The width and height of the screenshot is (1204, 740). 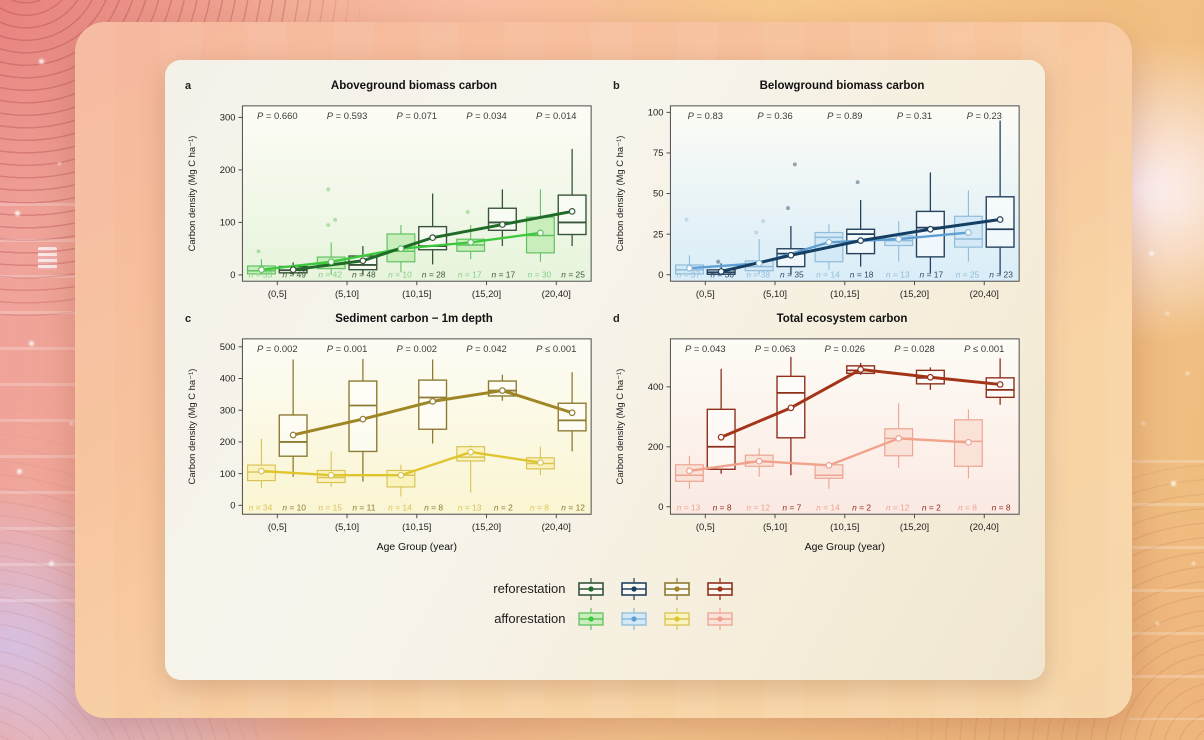 I want to click on svg-text: n = 30, so click(x=540, y=274).